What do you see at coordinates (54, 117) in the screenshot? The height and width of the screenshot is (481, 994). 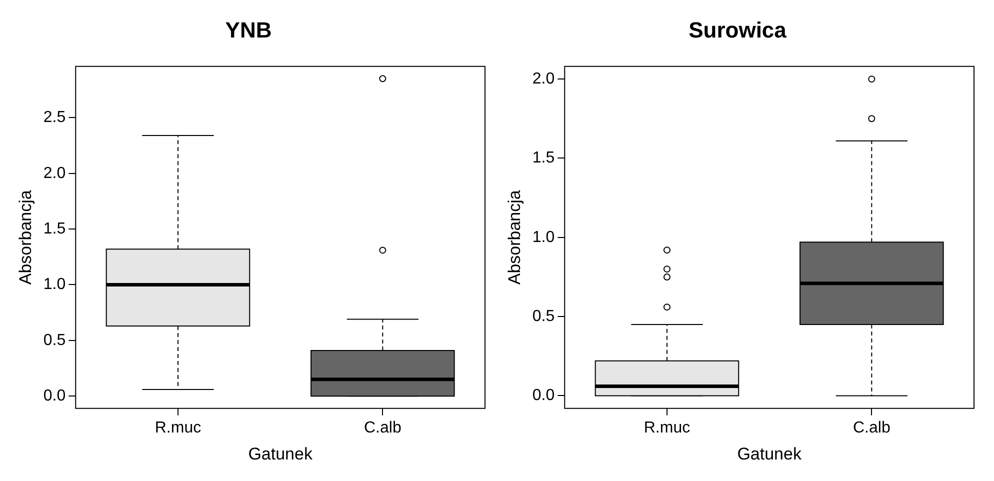 I see `y-tick-label: 2.5` at bounding box center [54, 117].